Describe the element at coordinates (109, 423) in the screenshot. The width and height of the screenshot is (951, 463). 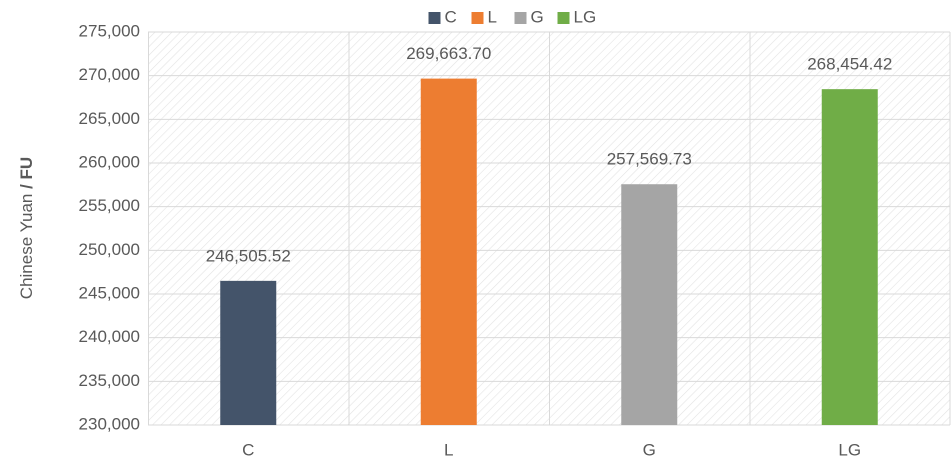
I see `y-tick-label: 230,000` at that location.